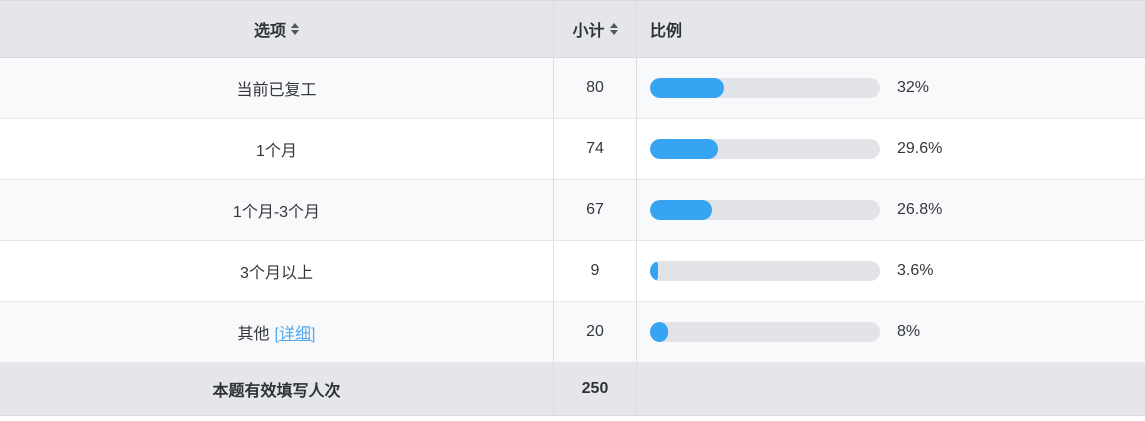 The width and height of the screenshot is (1145, 421). I want to click on percent-label: 29.6%, so click(920, 148).